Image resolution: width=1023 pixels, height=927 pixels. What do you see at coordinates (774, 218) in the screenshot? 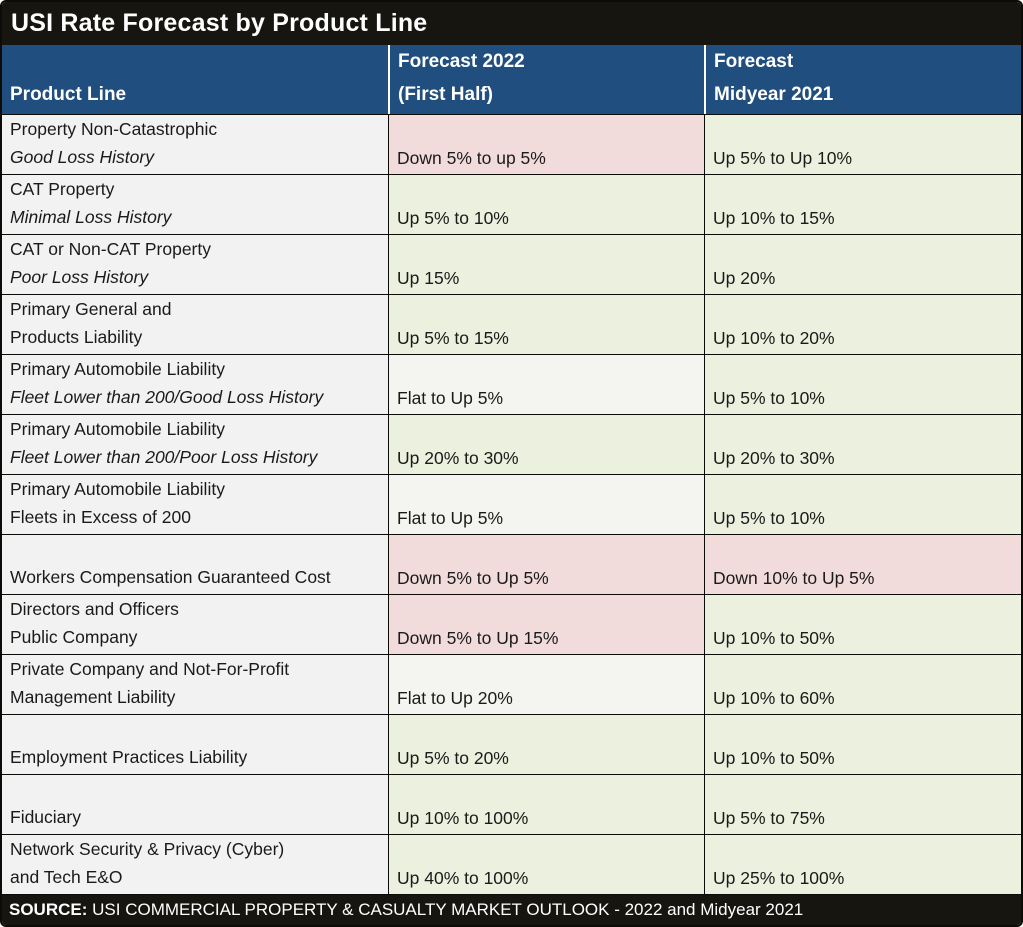
I see `forecast-midyear-2021-value: Up 10% to 15%` at bounding box center [774, 218].